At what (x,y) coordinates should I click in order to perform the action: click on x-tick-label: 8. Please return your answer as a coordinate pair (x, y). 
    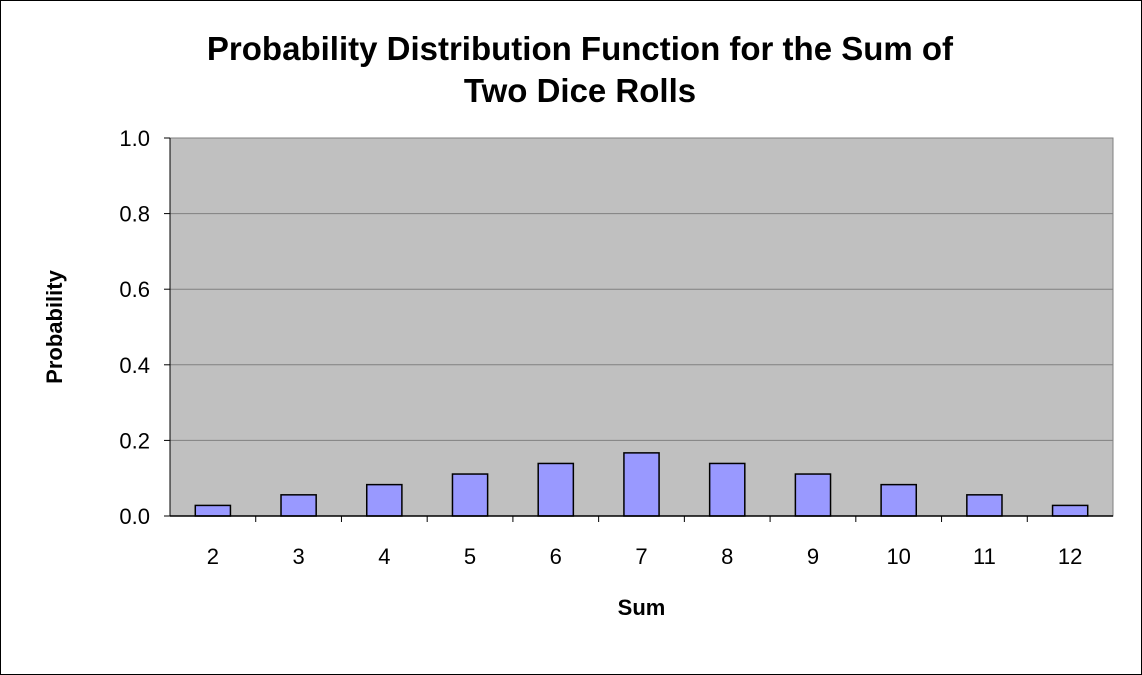
    Looking at the image, I should click on (727, 556).